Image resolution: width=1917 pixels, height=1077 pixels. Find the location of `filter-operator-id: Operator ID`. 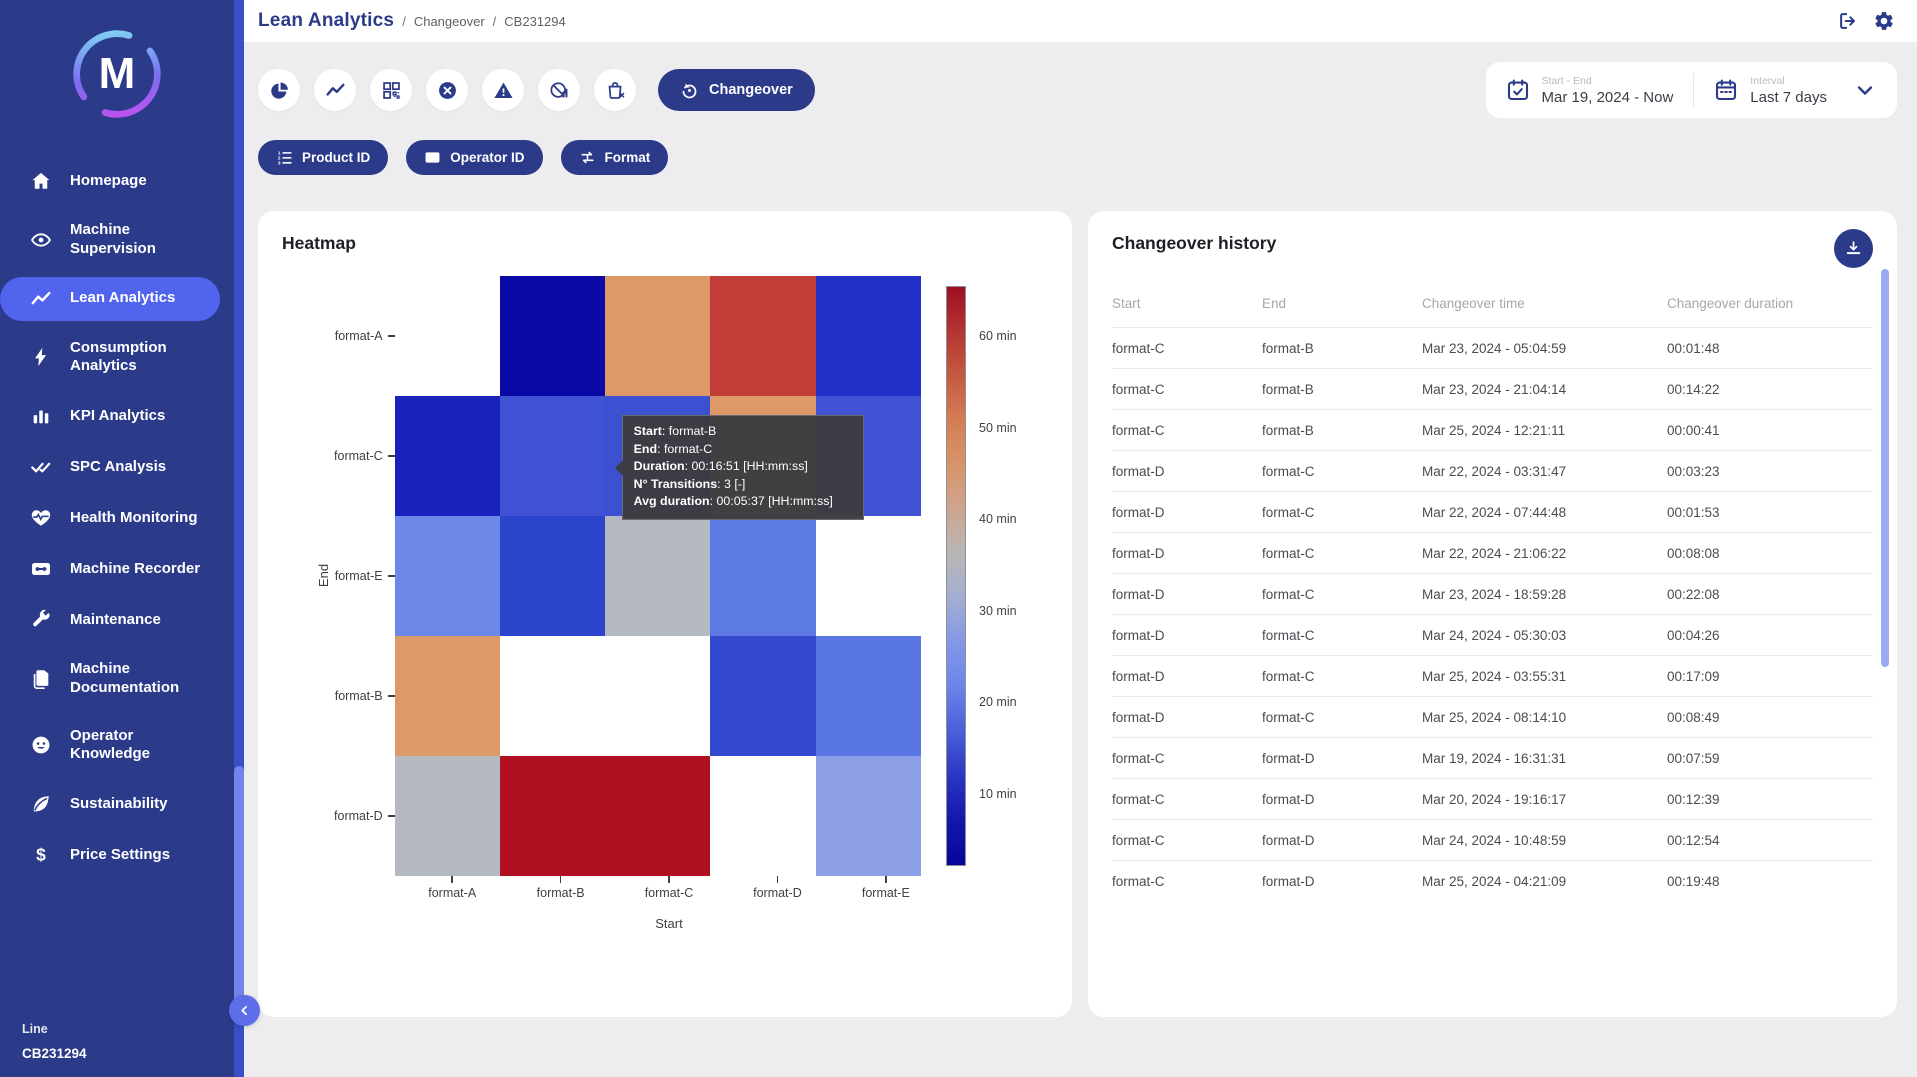

filter-operator-id: Operator ID is located at coordinates (474, 157).